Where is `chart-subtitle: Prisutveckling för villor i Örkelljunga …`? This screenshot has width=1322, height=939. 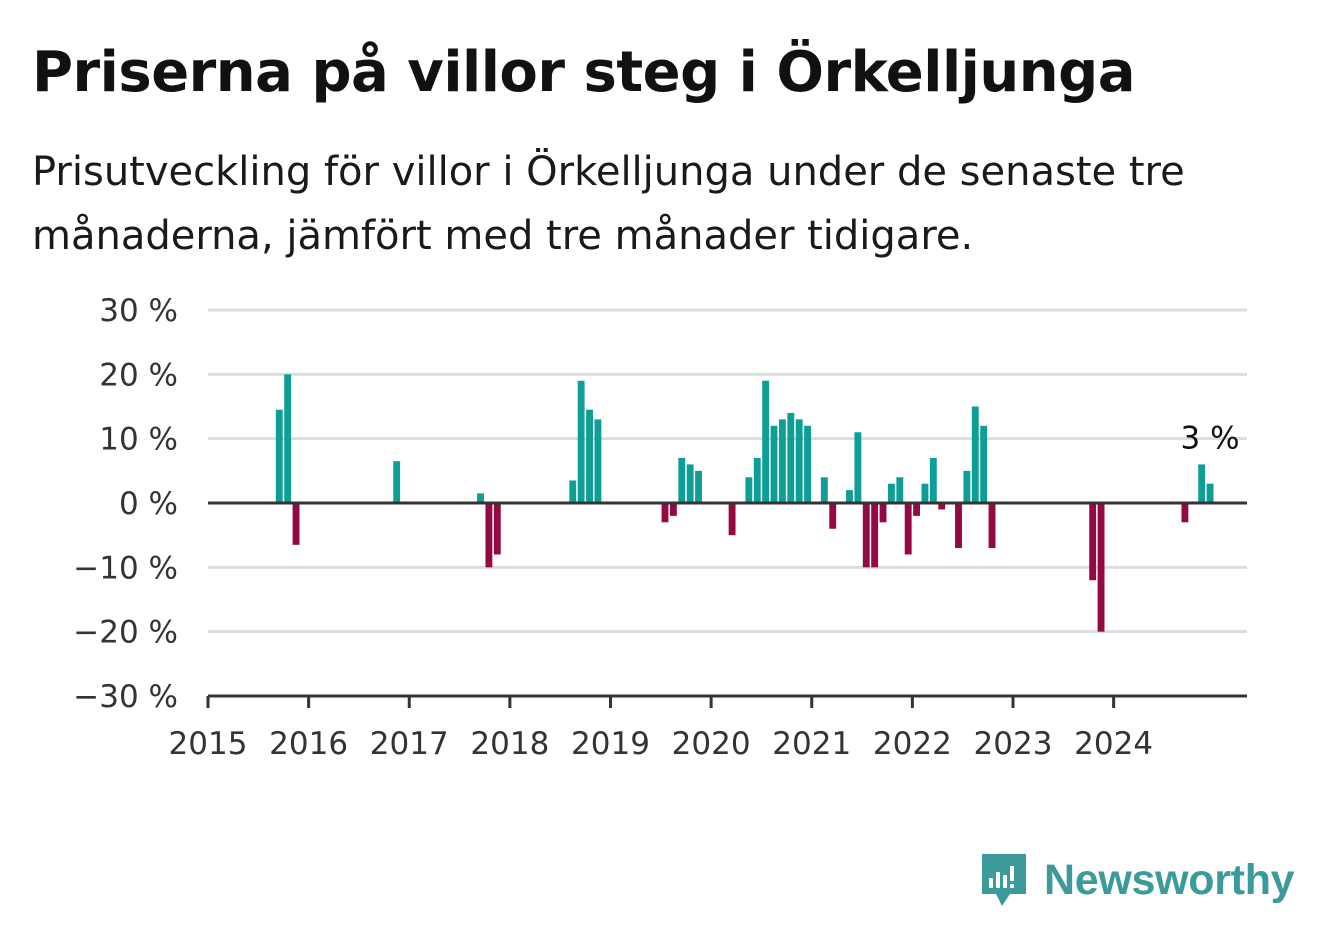 chart-subtitle: Prisutveckling för villor i Örkelljunga … is located at coordinates (608, 204).